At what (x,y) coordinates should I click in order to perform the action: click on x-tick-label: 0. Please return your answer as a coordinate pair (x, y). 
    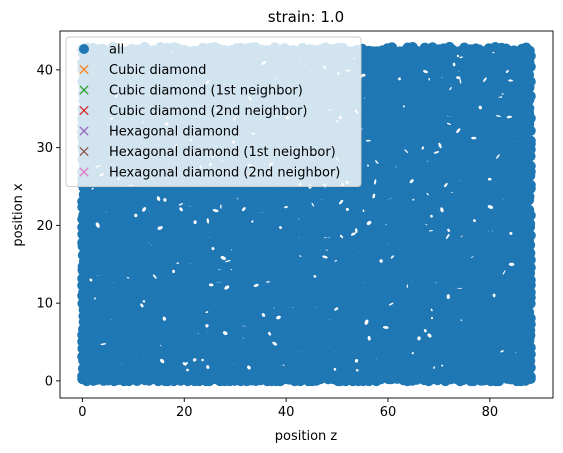
    Looking at the image, I should click on (82, 412).